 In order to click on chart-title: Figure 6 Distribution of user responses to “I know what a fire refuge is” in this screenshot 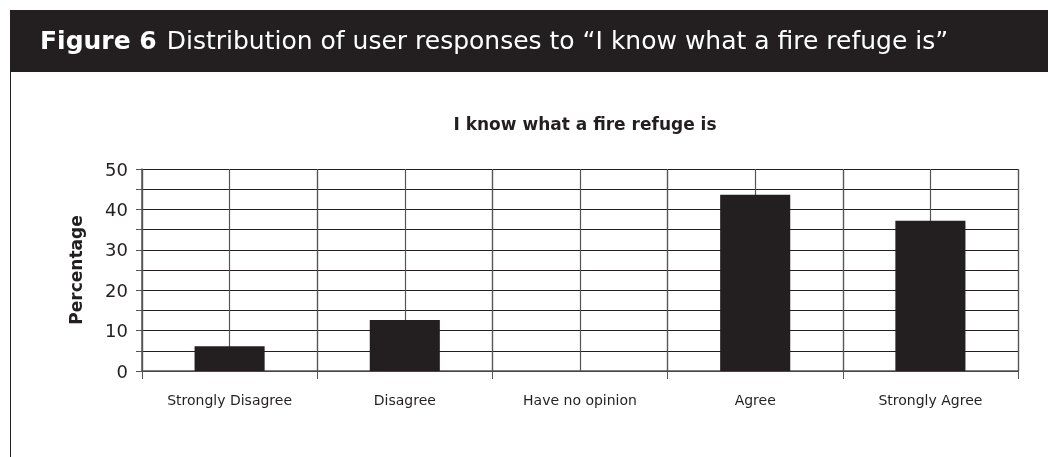, I will do `click(529, 41)`.